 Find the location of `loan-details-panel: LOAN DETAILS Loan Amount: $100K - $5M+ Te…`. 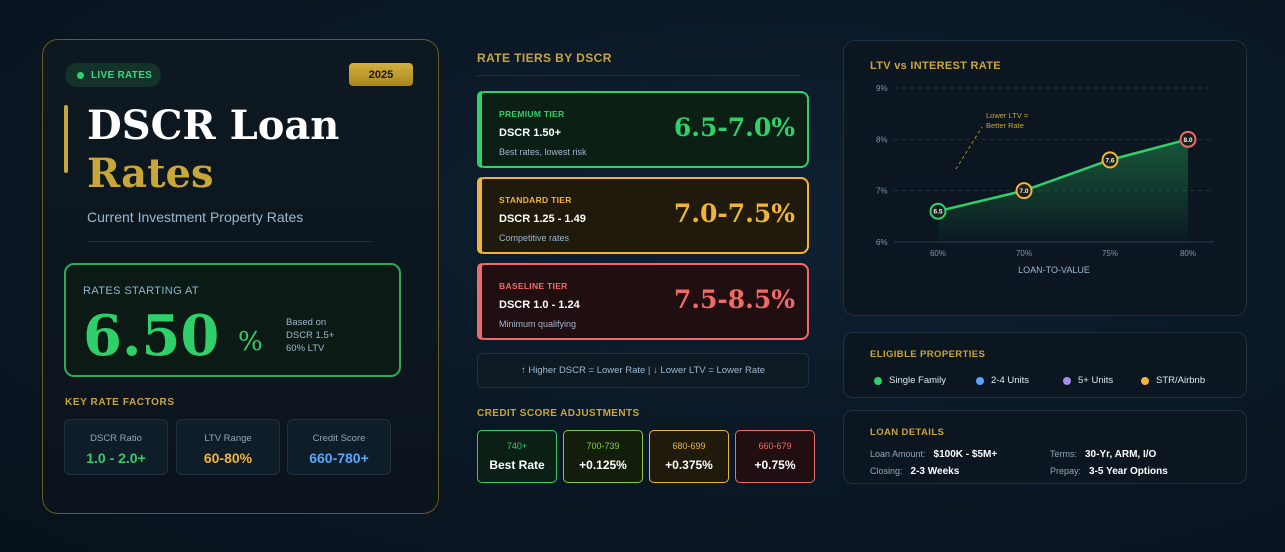

loan-details-panel: LOAN DETAILS Loan Amount: $100K - $5M+ Te… is located at coordinates (1045, 447).